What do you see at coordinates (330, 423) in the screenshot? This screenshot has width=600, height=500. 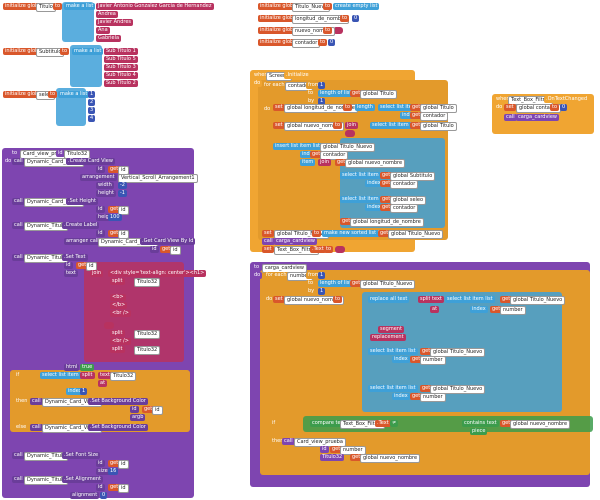 I see `block-label: compare texts` at bounding box center [330, 423].